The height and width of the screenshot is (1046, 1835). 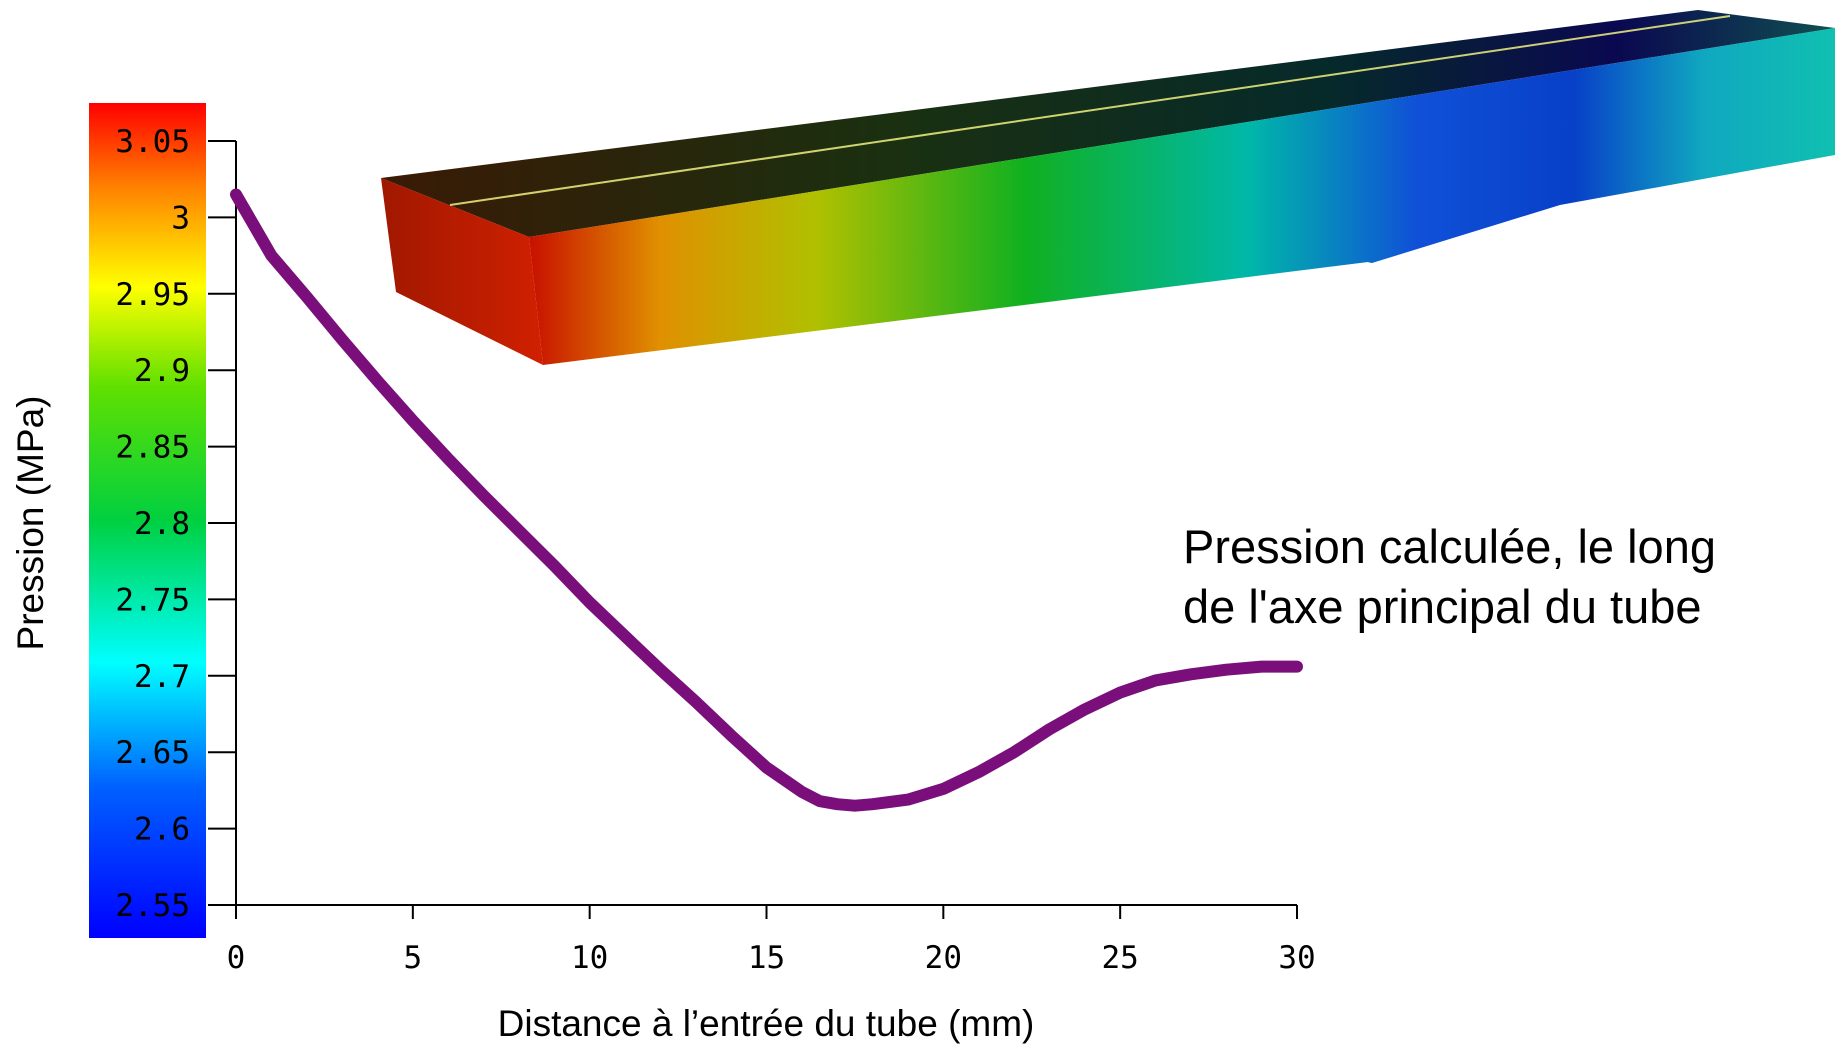 I want to click on y-tick-label: 2.6, so click(x=162, y=830).